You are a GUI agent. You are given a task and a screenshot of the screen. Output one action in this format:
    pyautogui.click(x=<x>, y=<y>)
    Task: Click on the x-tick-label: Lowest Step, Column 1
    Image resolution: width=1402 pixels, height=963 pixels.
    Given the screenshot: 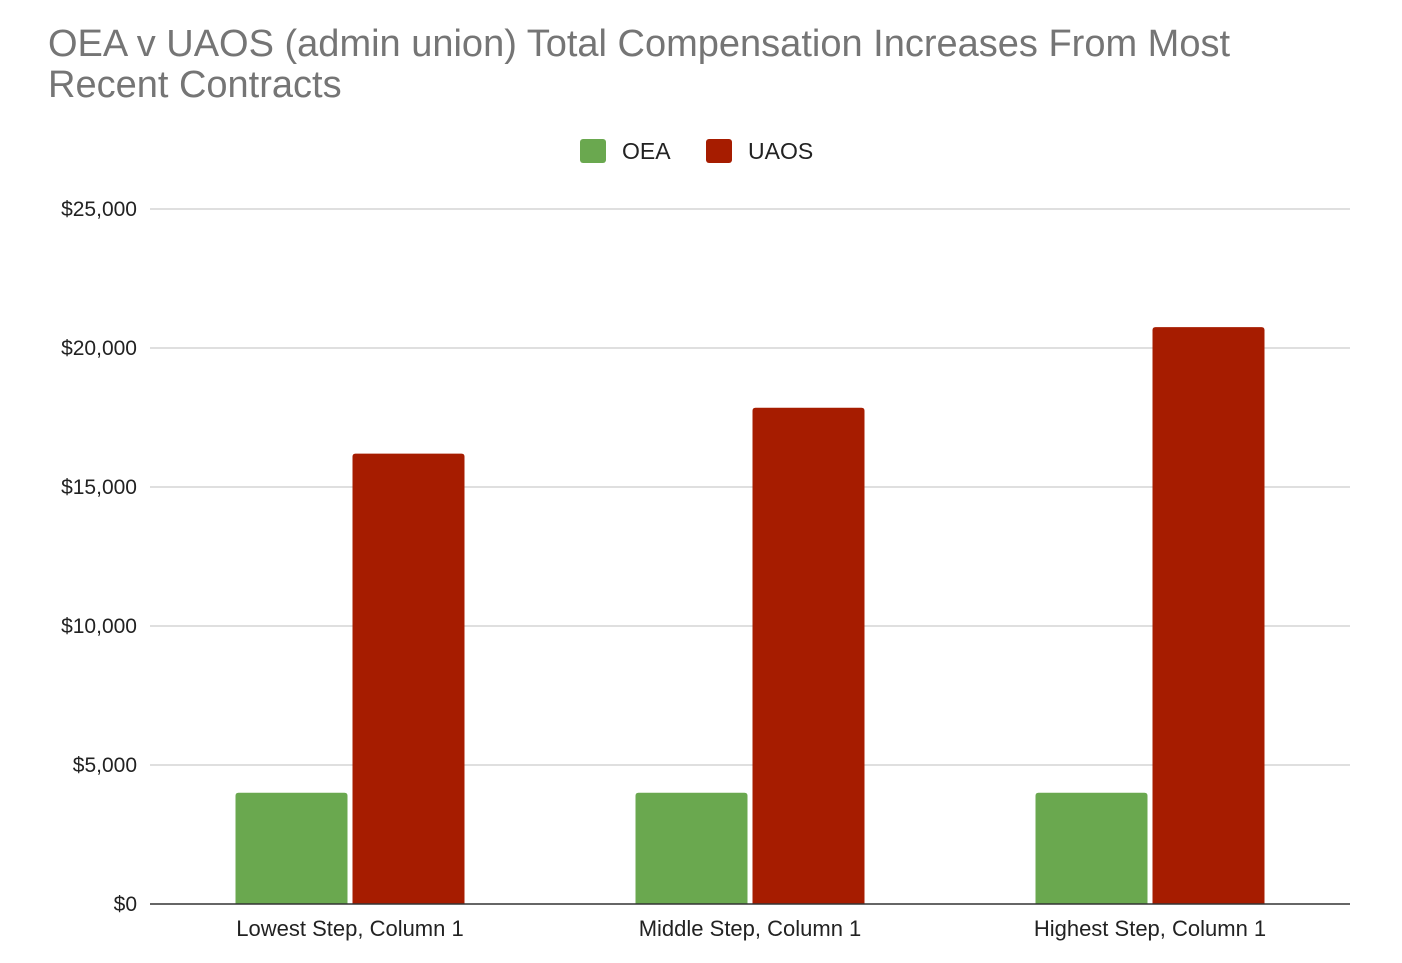 What is the action you would take?
    pyautogui.click(x=349, y=928)
    